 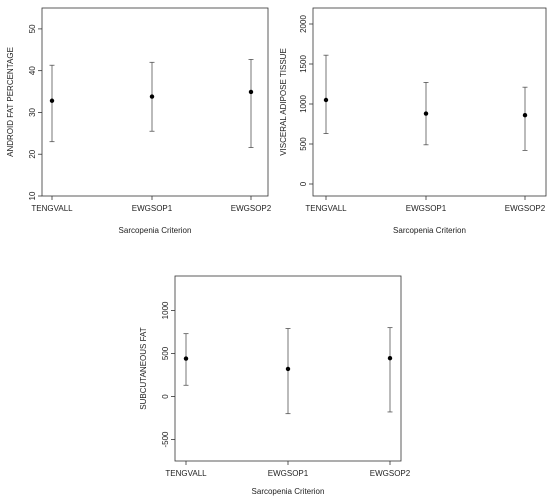 I want to click on panel-1-y-tick-label-0: 10, so click(x=32, y=195).